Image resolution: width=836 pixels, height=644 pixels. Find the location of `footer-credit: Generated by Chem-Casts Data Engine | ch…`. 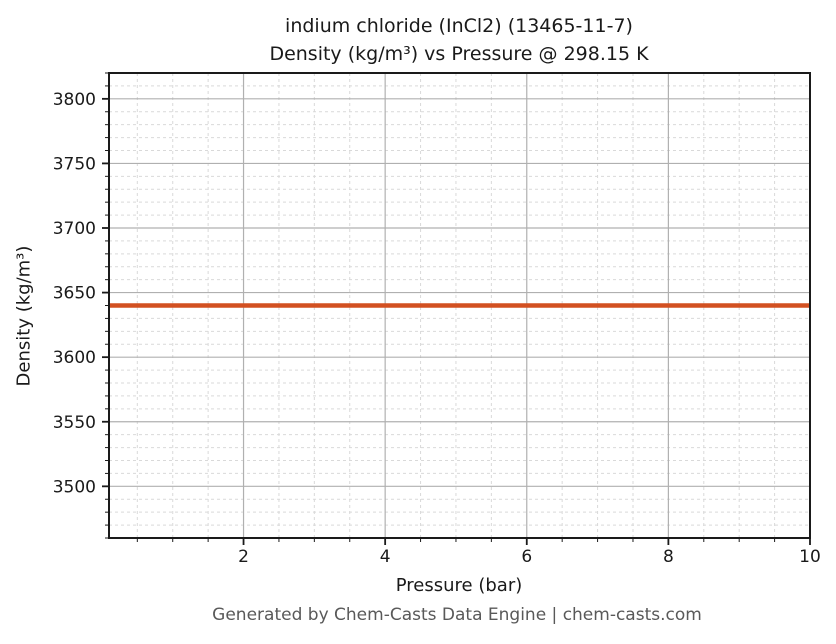

footer-credit: Generated by Chem-Casts Data Engine | ch… is located at coordinates (457, 615).